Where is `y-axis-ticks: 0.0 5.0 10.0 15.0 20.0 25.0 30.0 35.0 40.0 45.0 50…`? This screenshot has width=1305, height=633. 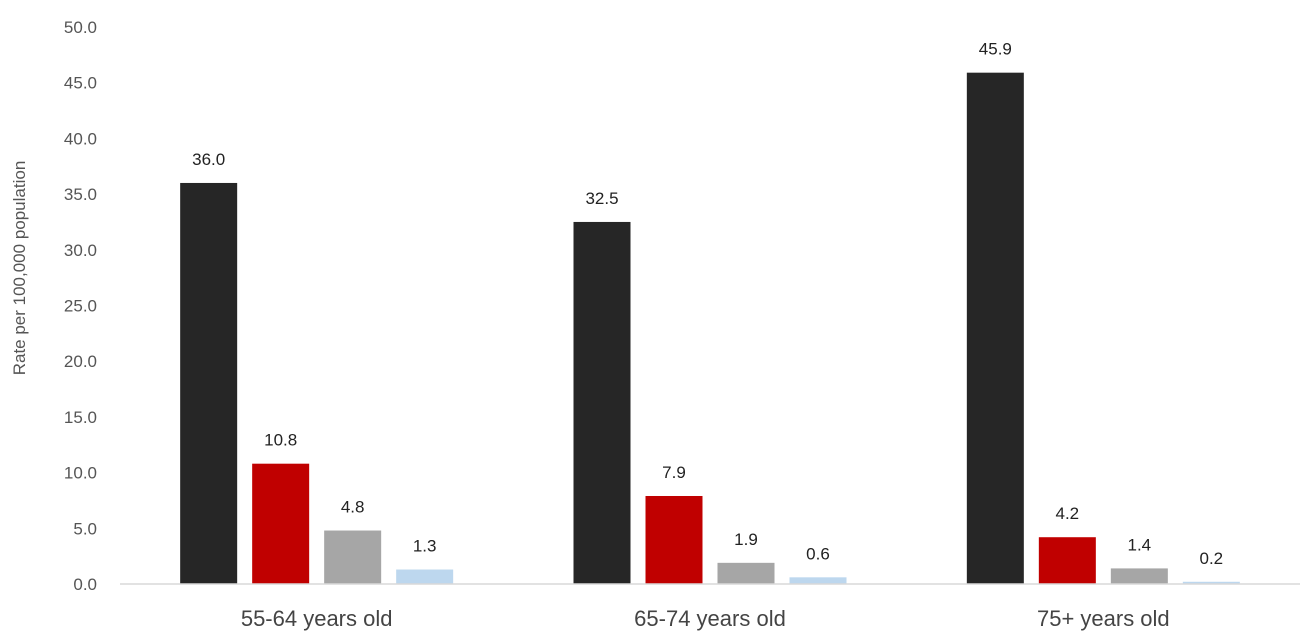
y-axis-ticks: 0.0 5.0 10.0 15.0 20.0 25.0 30.0 35.0 40.0 45.0 50… is located at coordinates (80, 306).